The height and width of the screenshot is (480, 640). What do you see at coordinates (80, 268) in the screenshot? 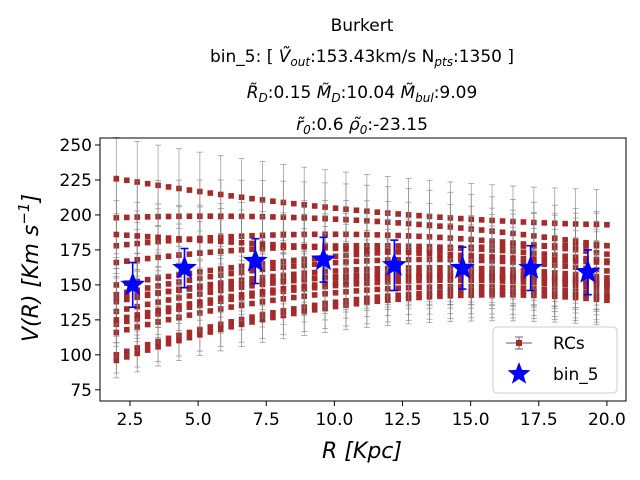
I see `y-axis-ticks: 75 100 125 150 175 200 225 250` at bounding box center [80, 268].